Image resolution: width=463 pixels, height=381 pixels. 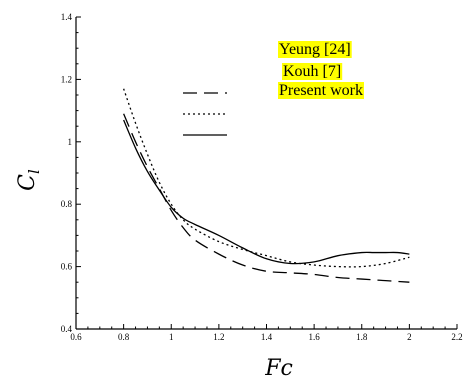 I want to click on legend-label: Kouh [7], so click(x=312, y=71).